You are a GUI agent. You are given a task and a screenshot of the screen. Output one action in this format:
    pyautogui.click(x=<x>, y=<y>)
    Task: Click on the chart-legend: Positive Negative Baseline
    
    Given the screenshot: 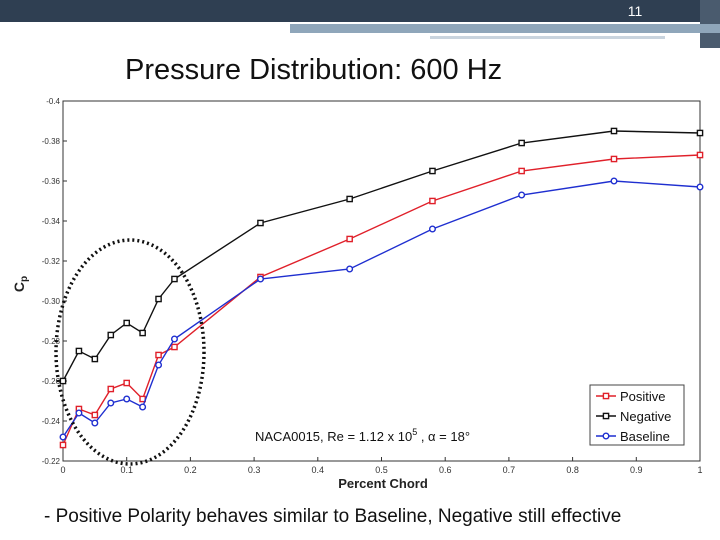 What is the action you would take?
    pyautogui.click(x=637, y=415)
    